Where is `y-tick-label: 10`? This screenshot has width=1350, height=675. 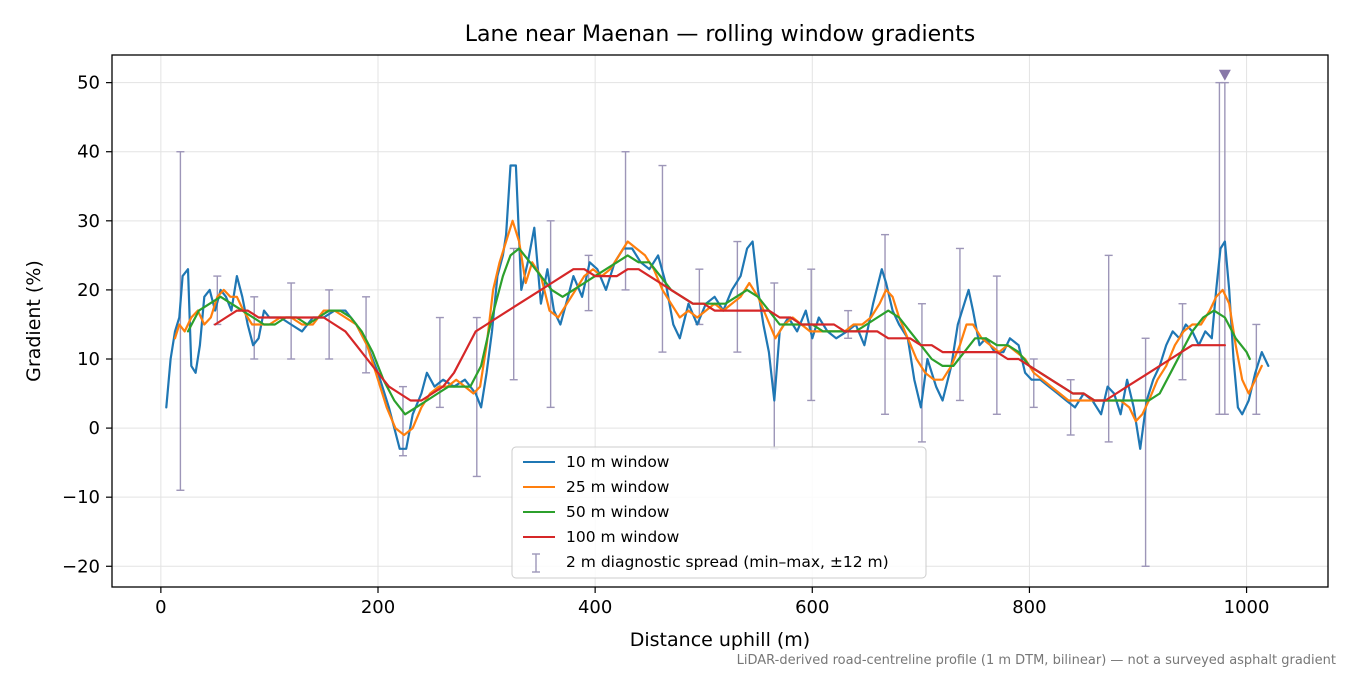
y-tick-label: 10 is located at coordinates (88, 359).